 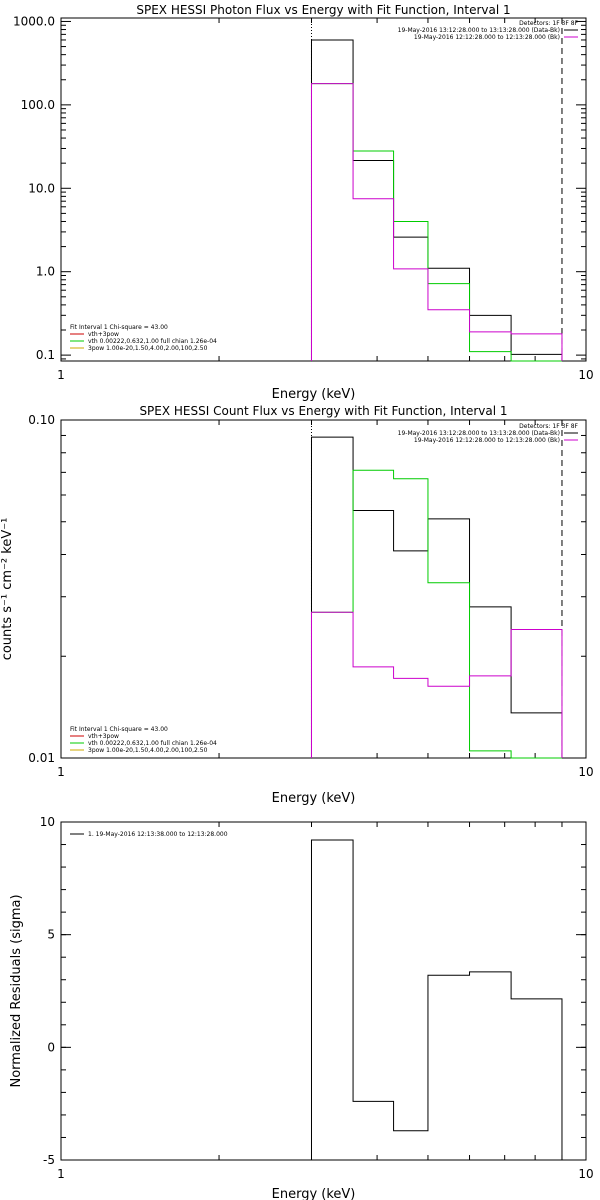 I want to click on y-axis-label: Normalized Residuals (sigma), so click(x=16, y=990).